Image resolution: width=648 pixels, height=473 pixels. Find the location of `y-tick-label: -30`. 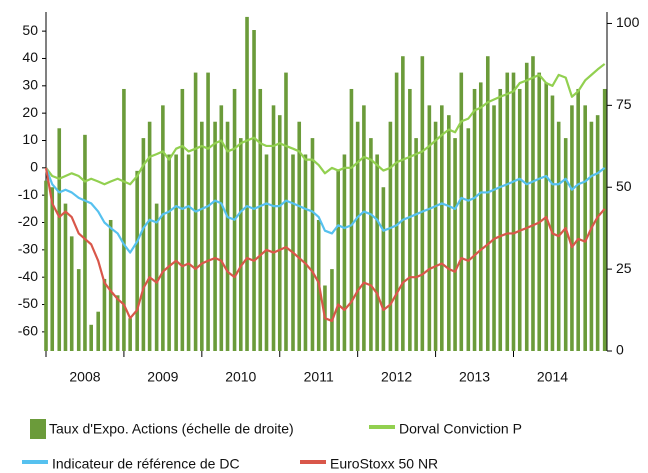

y-tick-label: -30 is located at coordinates (28, 249).